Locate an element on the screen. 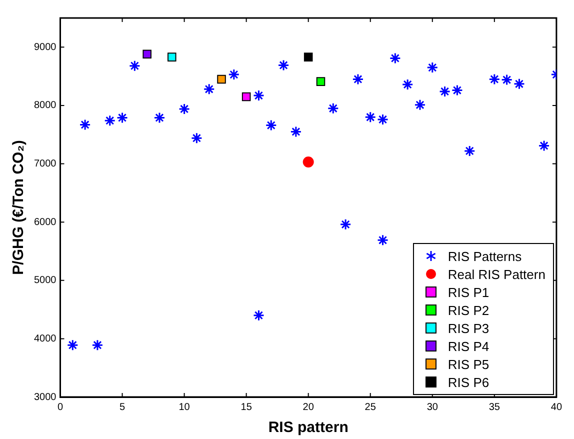 Image resolution: width=574 pixels, height=439 pixels. x-tick-label: 35 is located at coordinates (494, 407).